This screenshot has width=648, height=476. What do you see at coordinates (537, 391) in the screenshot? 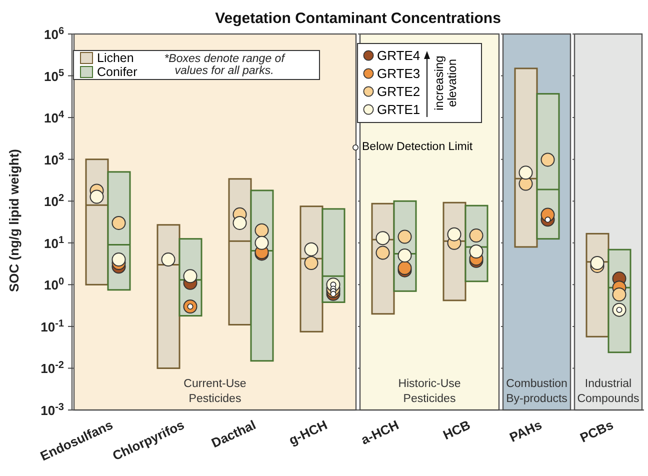
I see `band-label: Combustion By-products` at bounding box center [537, 391].